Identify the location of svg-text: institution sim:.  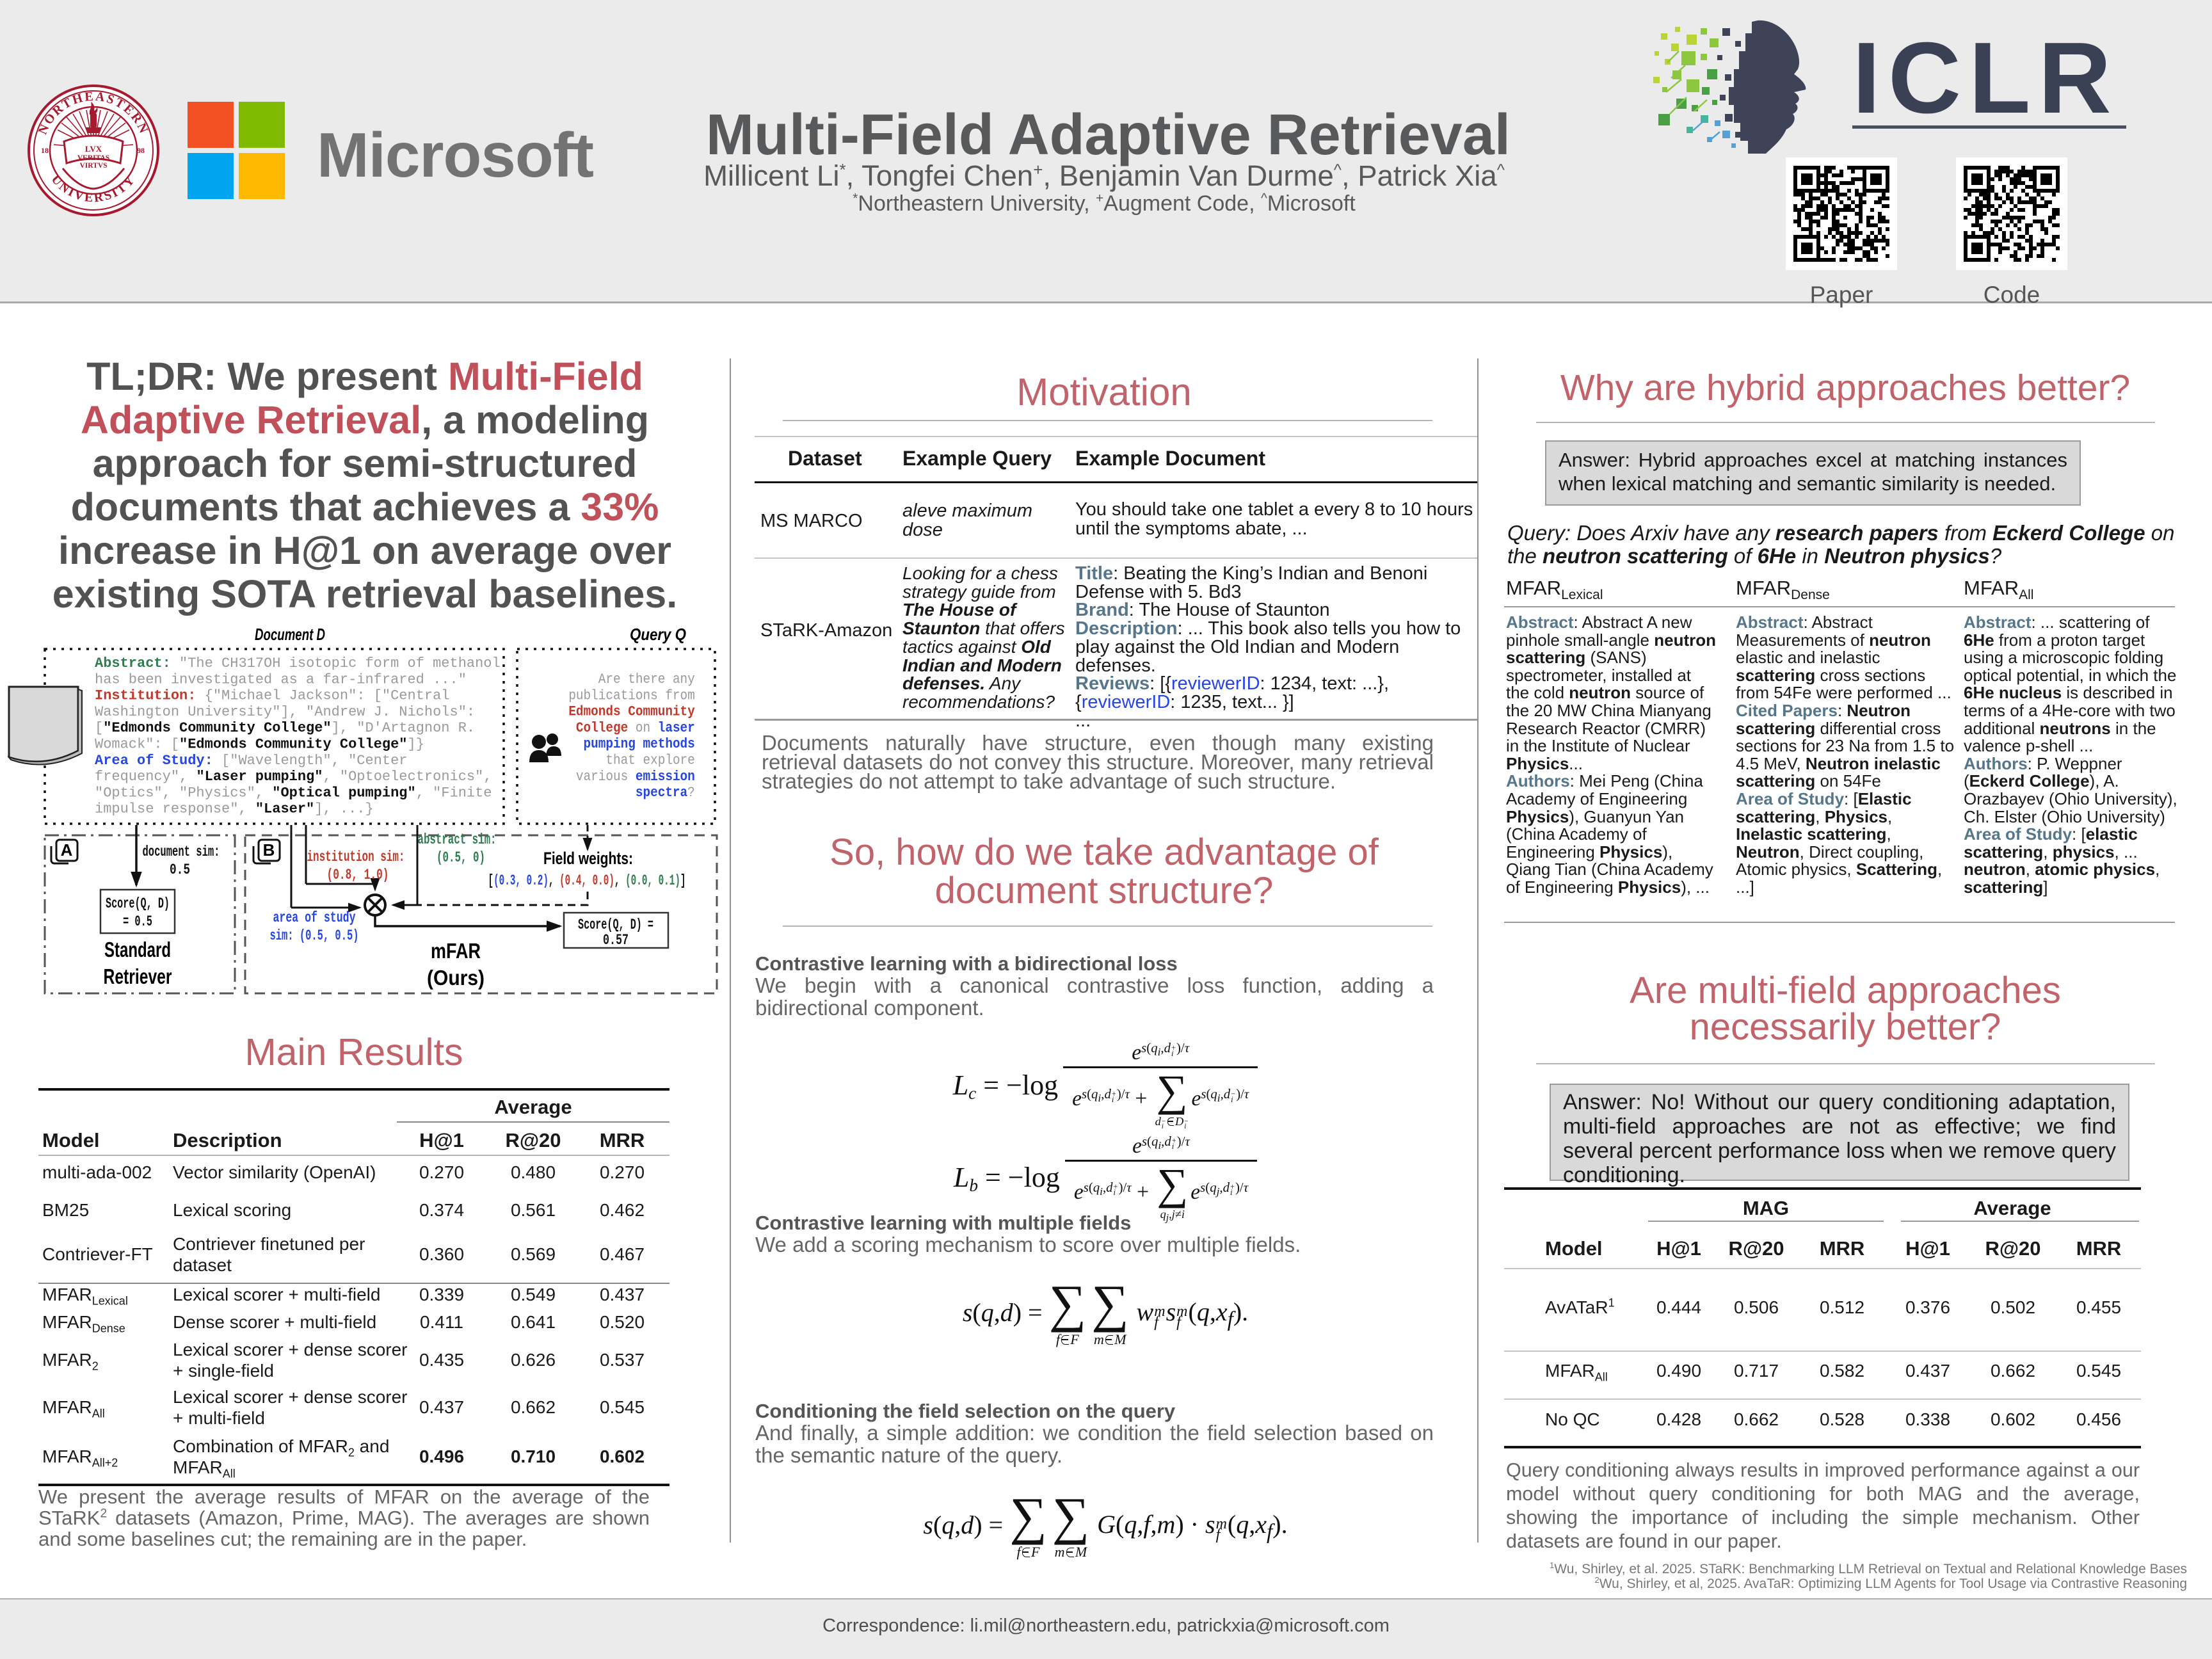
(356, 857).